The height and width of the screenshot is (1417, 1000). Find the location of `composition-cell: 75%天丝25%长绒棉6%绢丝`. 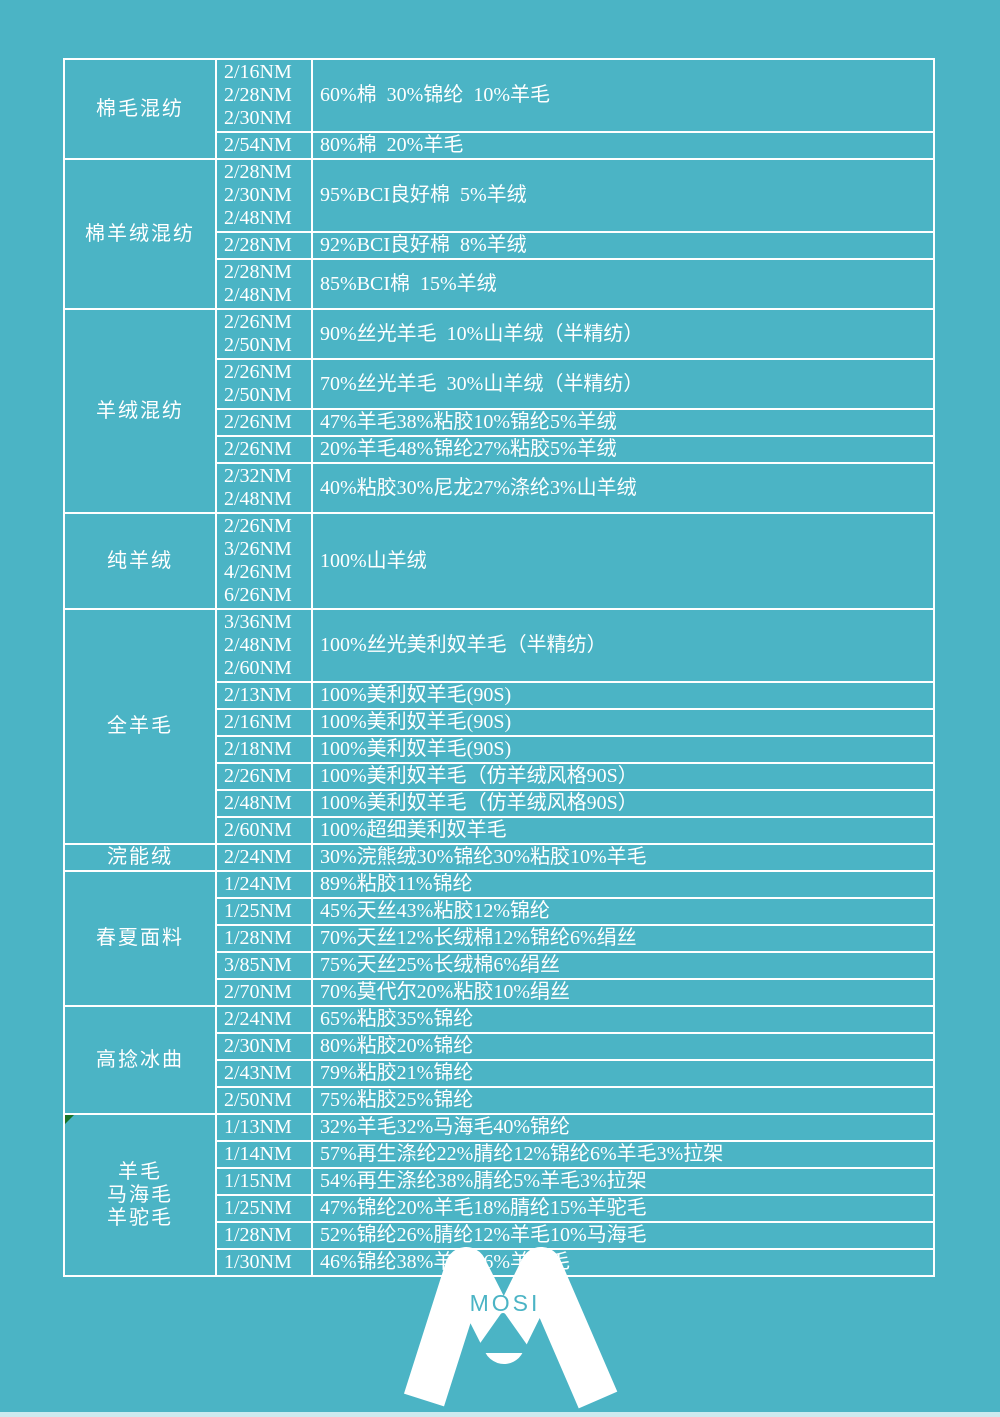

composition-cell: 75%天丝25%长绒棉6%绢丝 is located at coordinates (623, 965).